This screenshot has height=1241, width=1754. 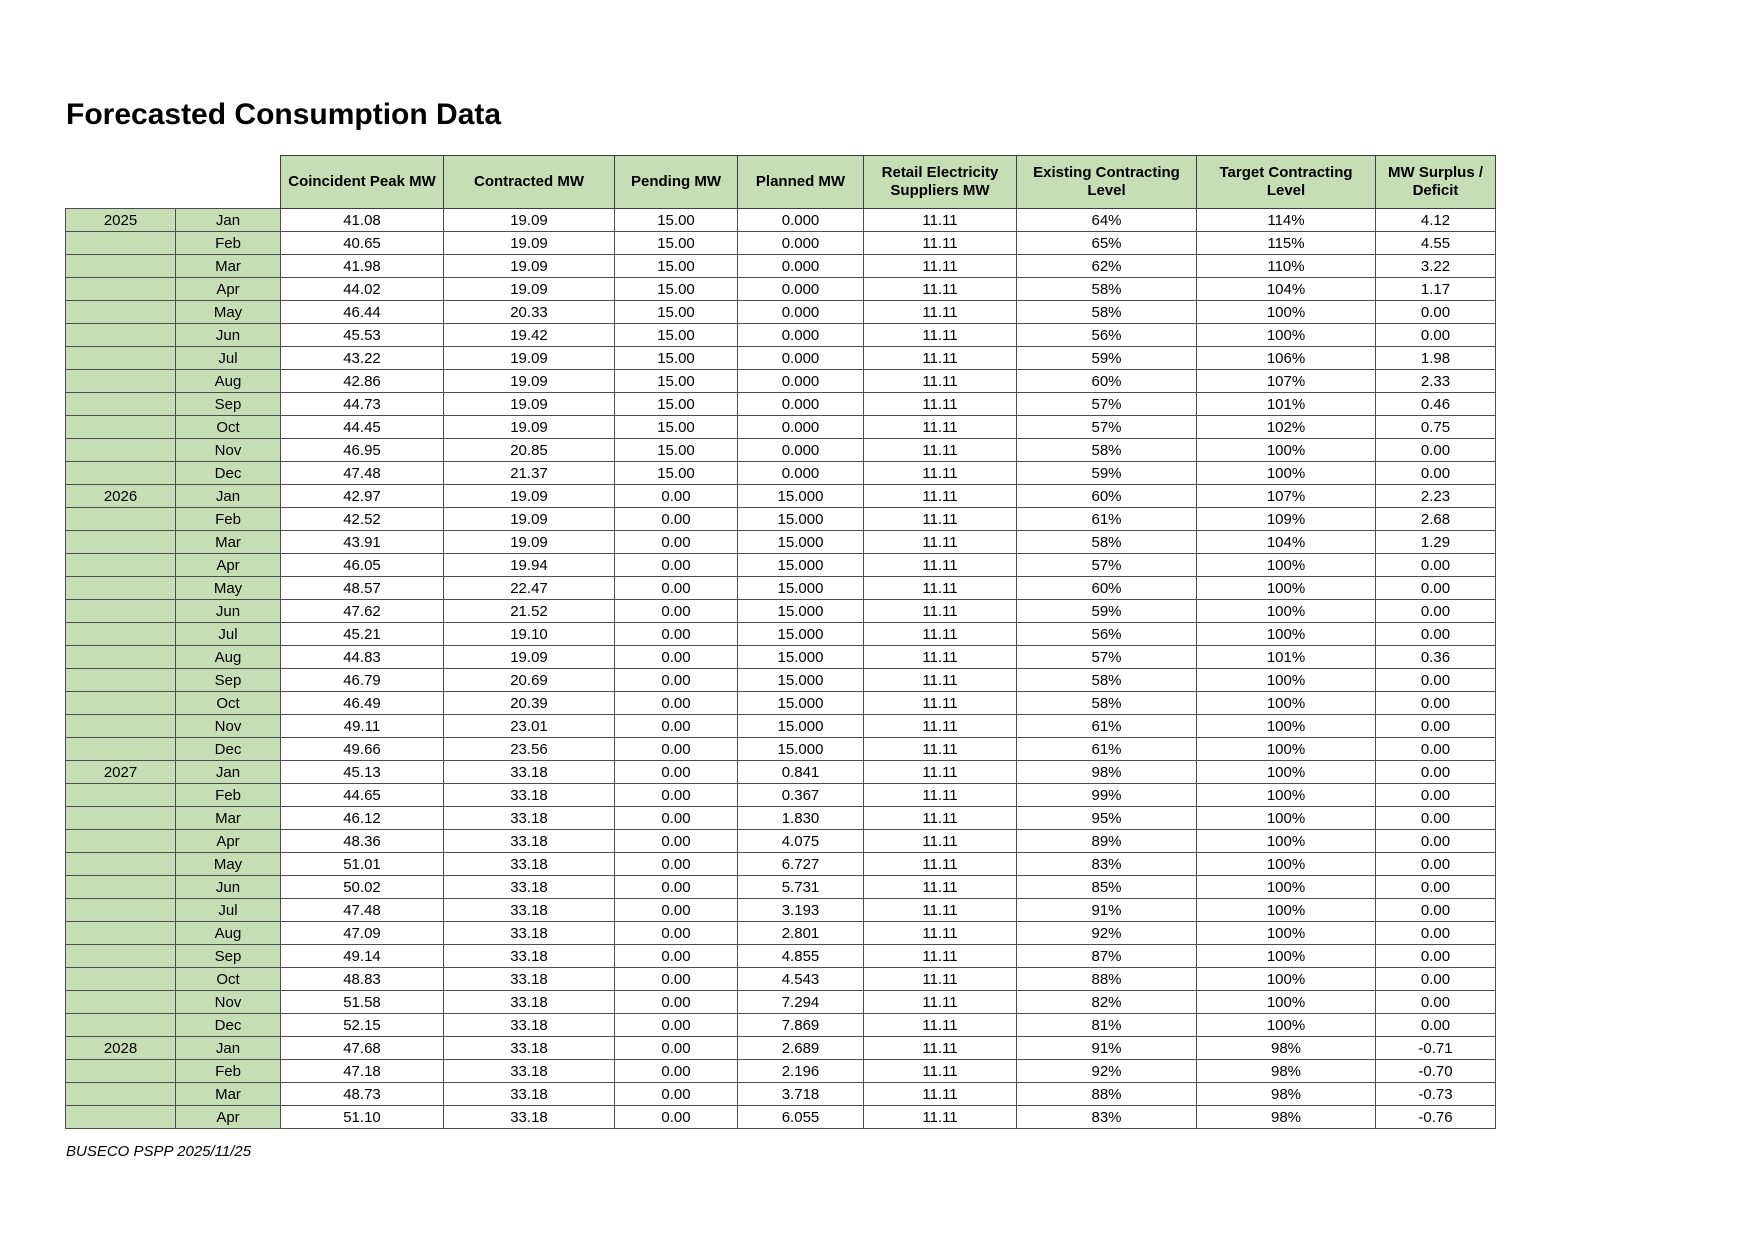 I want to click on value-cell: 48.83, so click(x=362, y=979).